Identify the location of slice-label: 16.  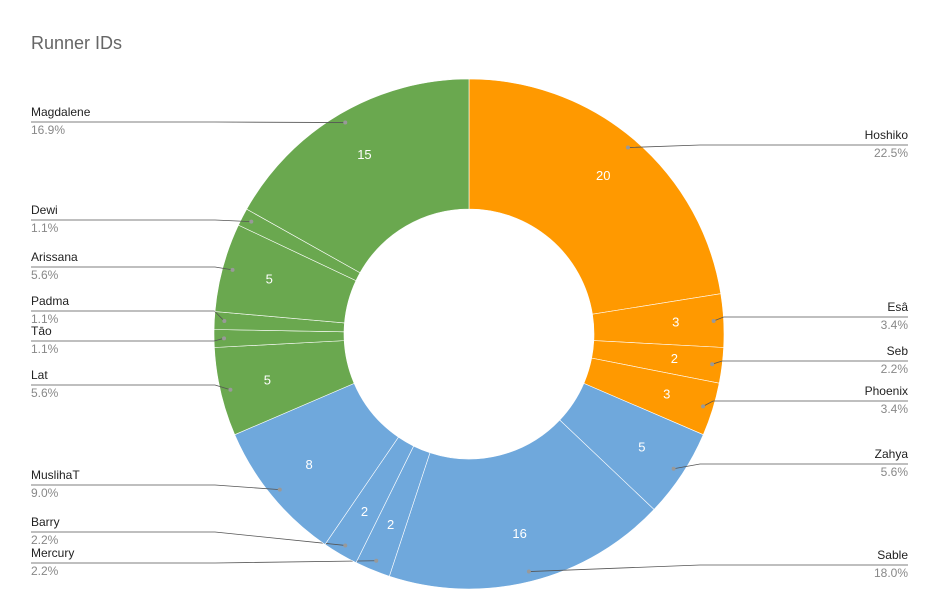
(519, 533).